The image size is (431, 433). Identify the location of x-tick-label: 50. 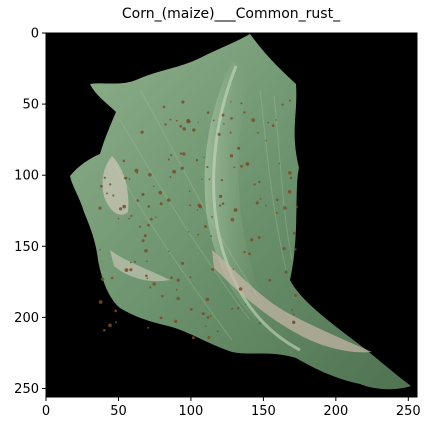
(118, 411).